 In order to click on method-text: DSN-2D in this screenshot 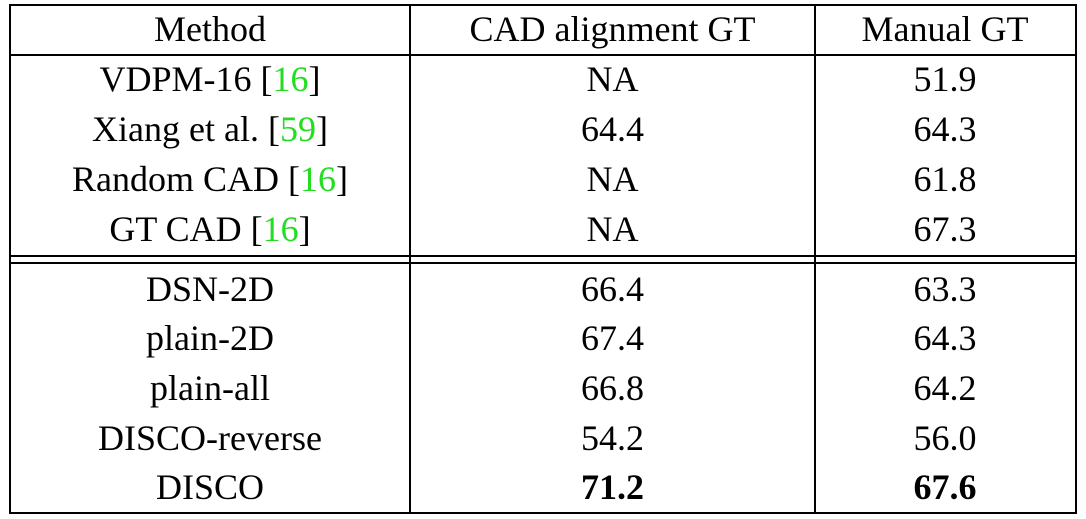, I will do `click(209, 288)`.